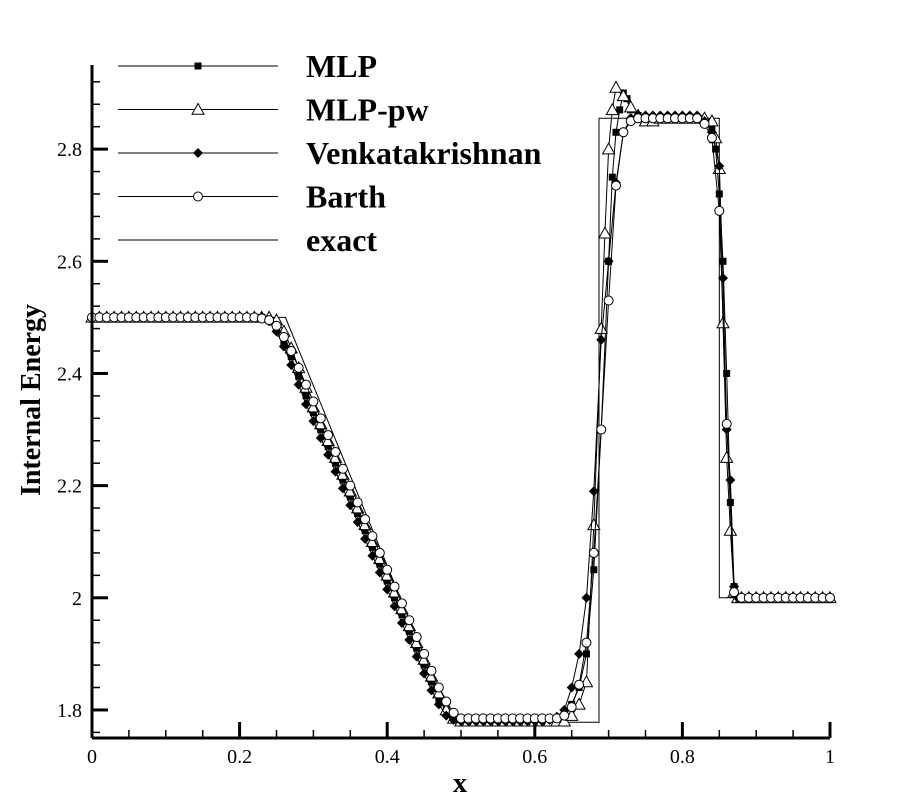  What do you see at coordinates (346, 197) in the screenshot?
I see `legend-label: Barth` at bounding box center [346, 197].